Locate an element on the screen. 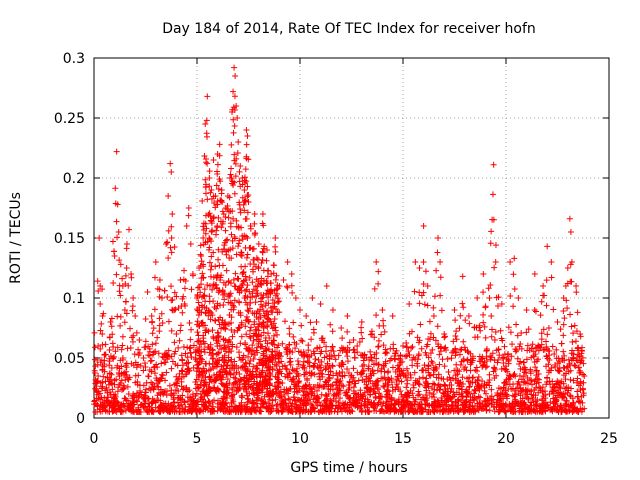  x-tick-label: 0 is located at coordinates (94, 439).